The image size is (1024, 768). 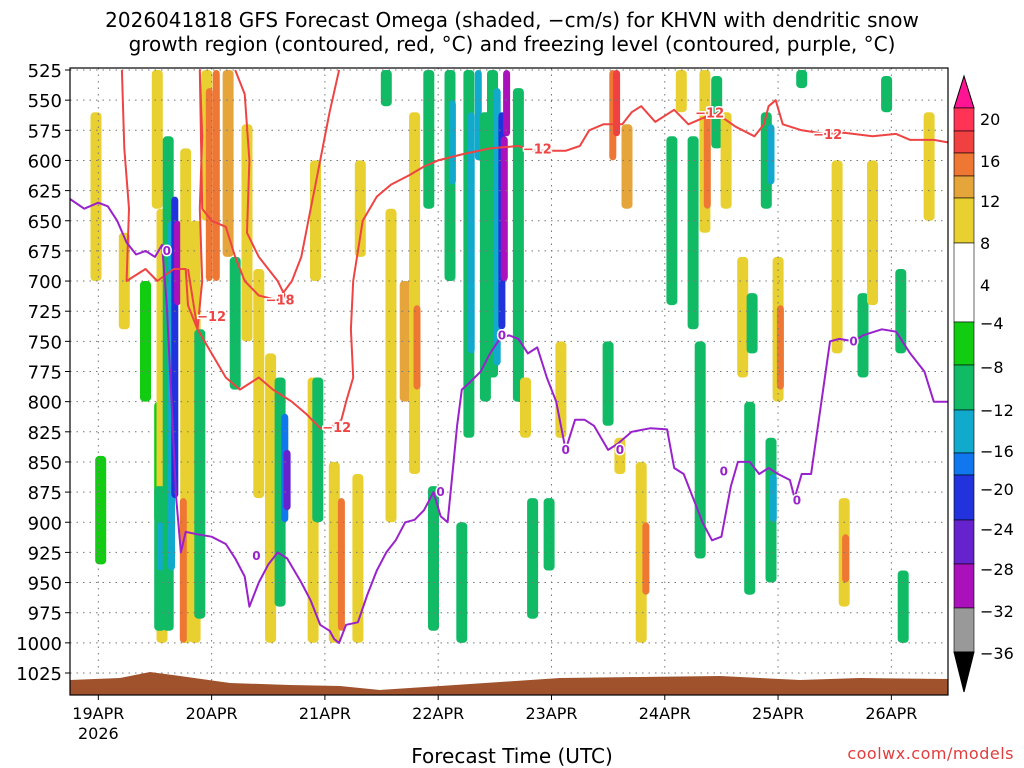 I want to click on colorbar-tick-label: −24, so click(x=997, y=529).